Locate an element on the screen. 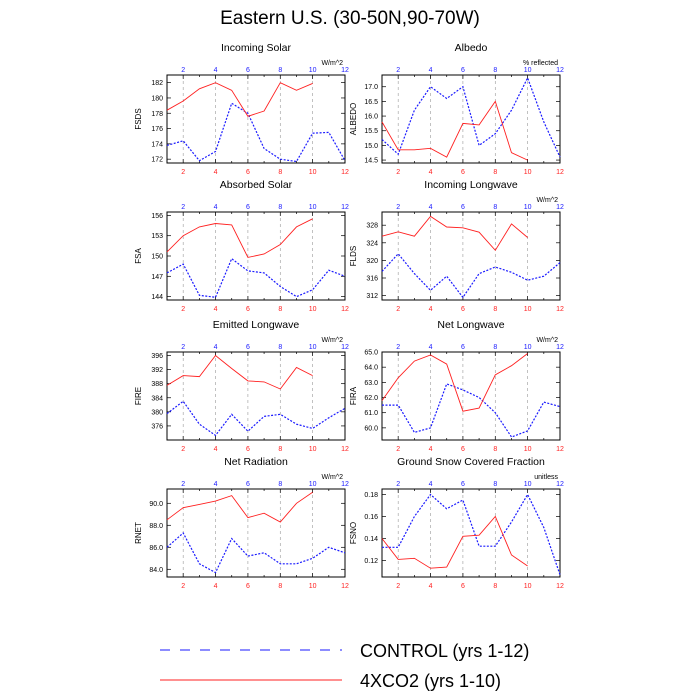  y-tick-label: 0.14 is located at coordinates (371, 539).